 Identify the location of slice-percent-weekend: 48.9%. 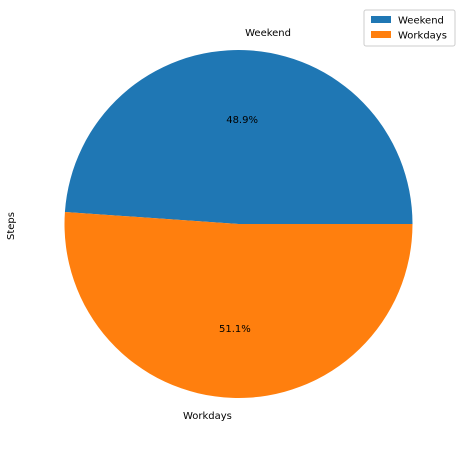
(242, 120).